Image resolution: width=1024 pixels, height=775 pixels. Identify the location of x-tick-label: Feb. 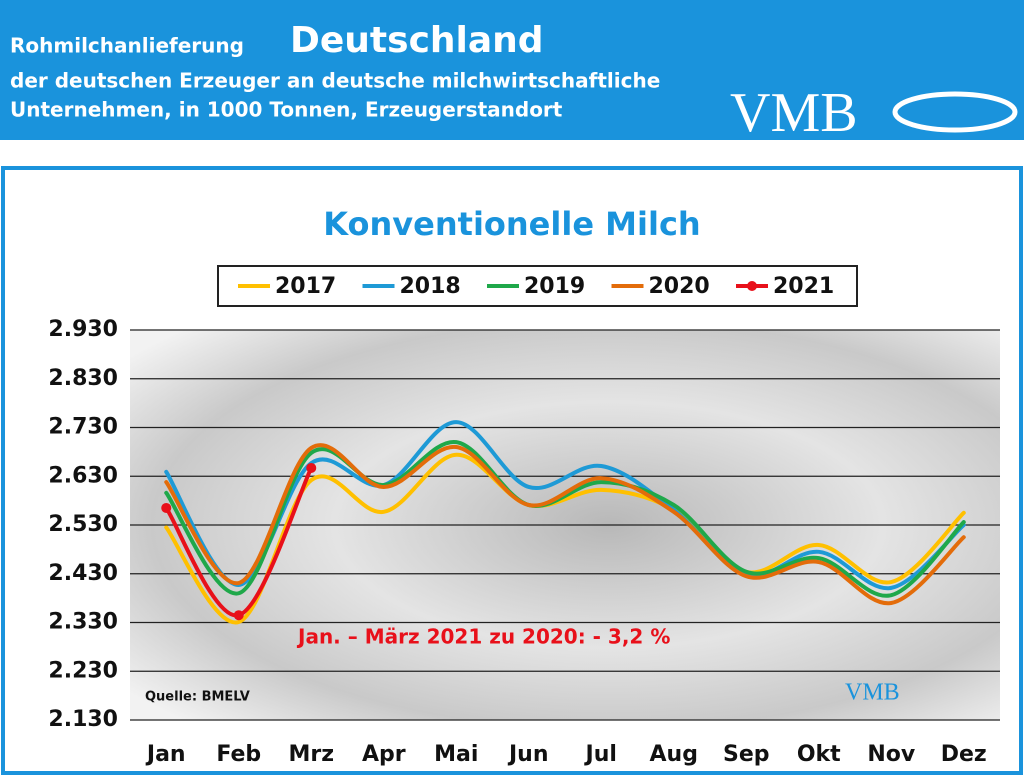
(238, 754).